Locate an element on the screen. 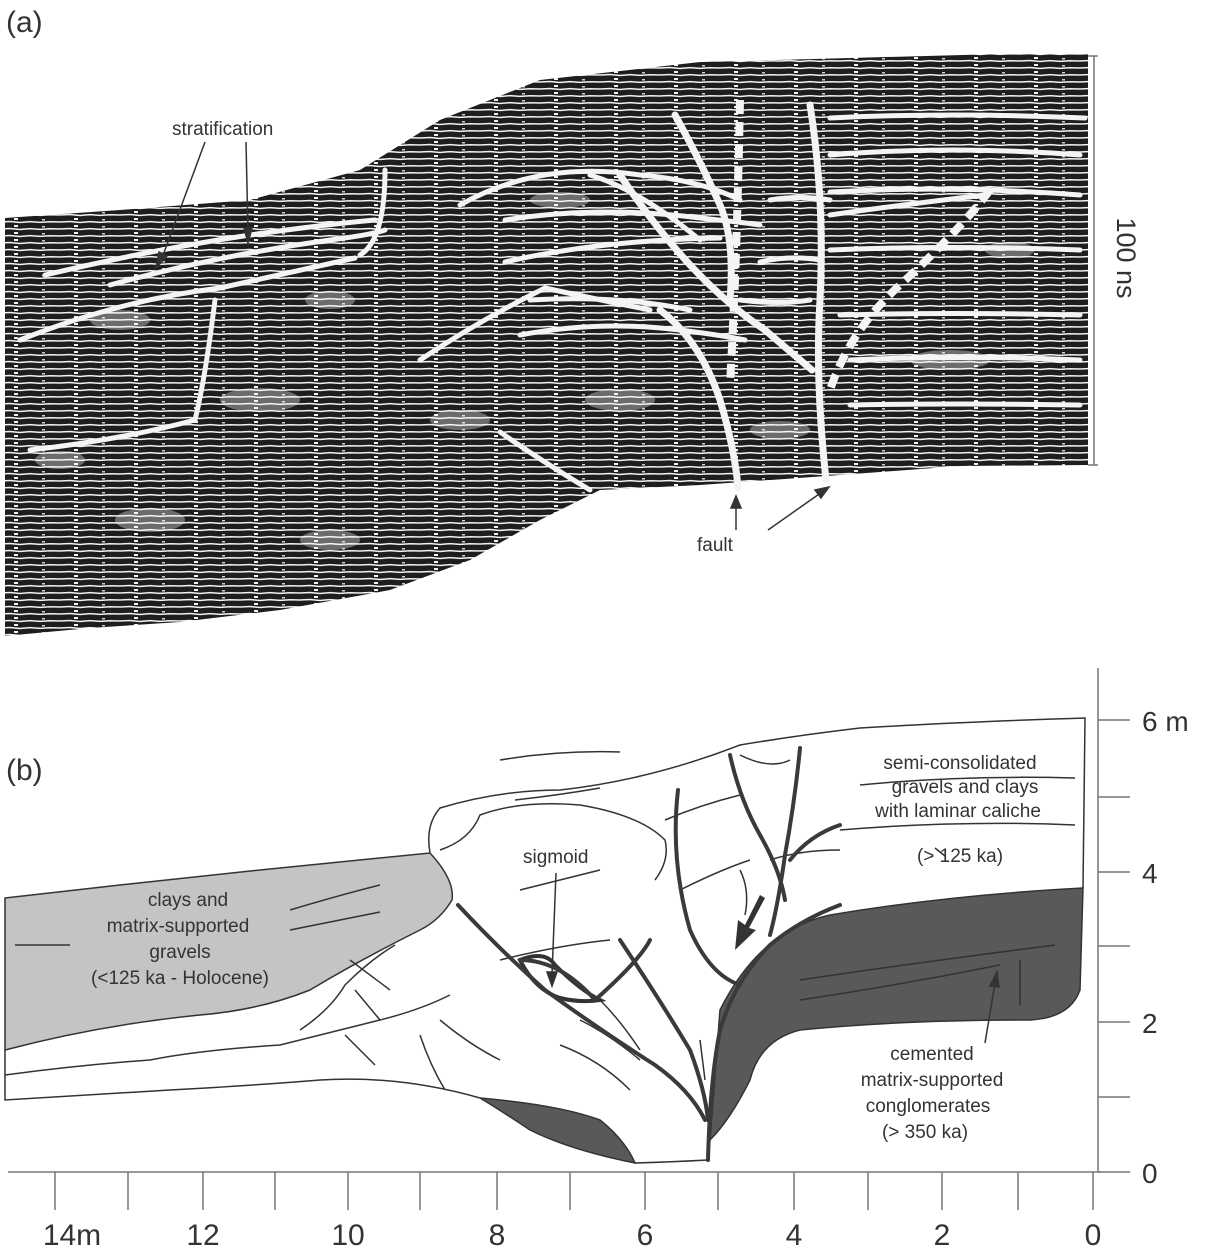 The width and height of the screenshot is (1211, 1255). y-axis is located at coordinates (1113, 920).